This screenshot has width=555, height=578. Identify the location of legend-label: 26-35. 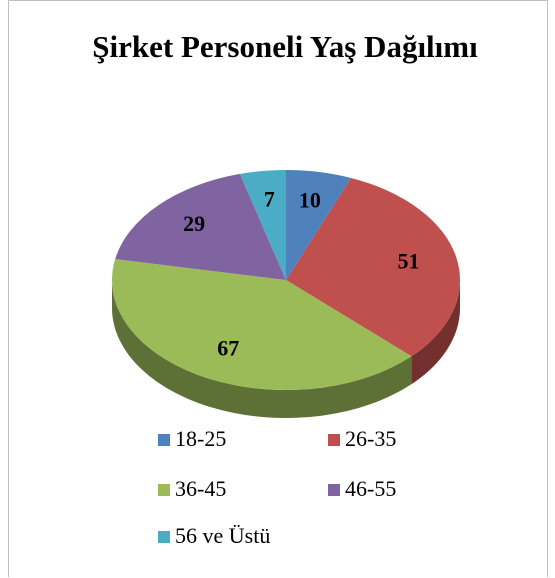
(370, 438).